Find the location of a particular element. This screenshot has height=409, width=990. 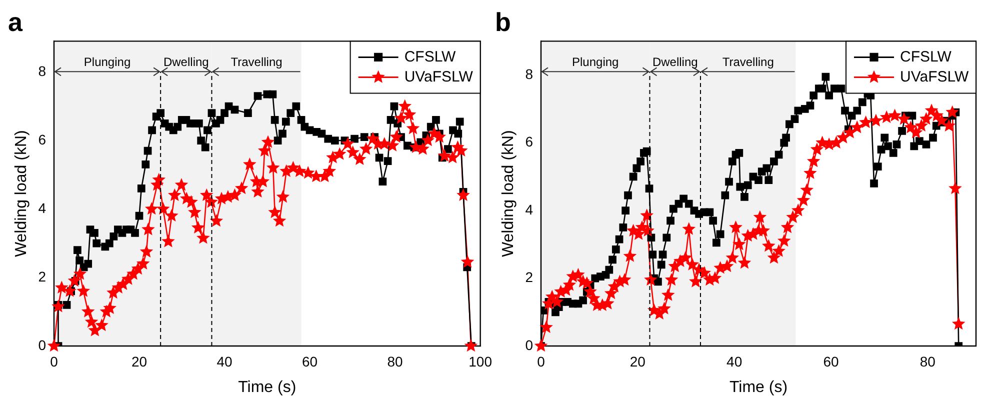

chart-title: a is located at coordinates (15, 21).